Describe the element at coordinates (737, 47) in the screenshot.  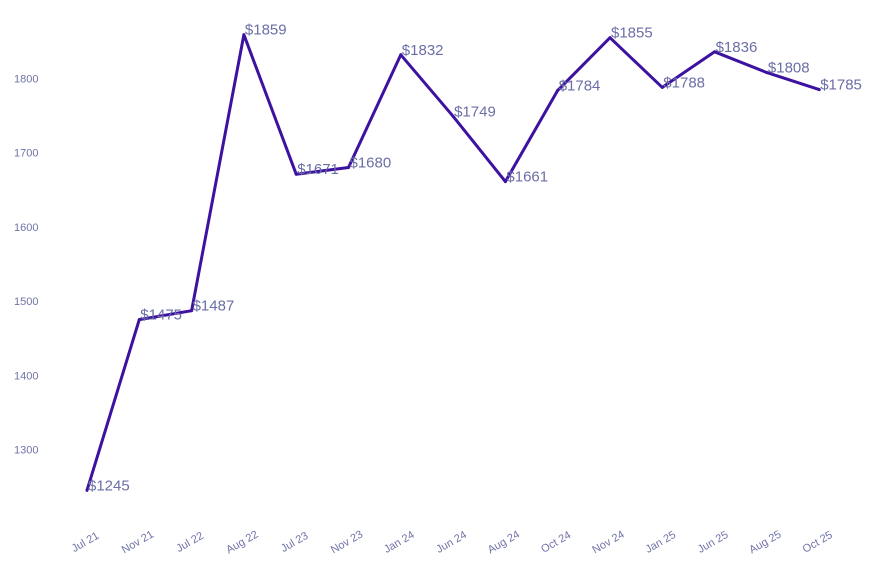
I see `data-label: $1836` at that location.